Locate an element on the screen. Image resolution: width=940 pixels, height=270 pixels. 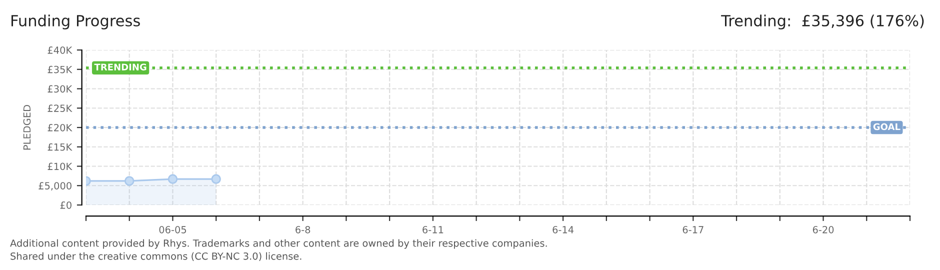
chart-subtitle: Trending: £35,396 (176%) is located at coordinates (822, 22).